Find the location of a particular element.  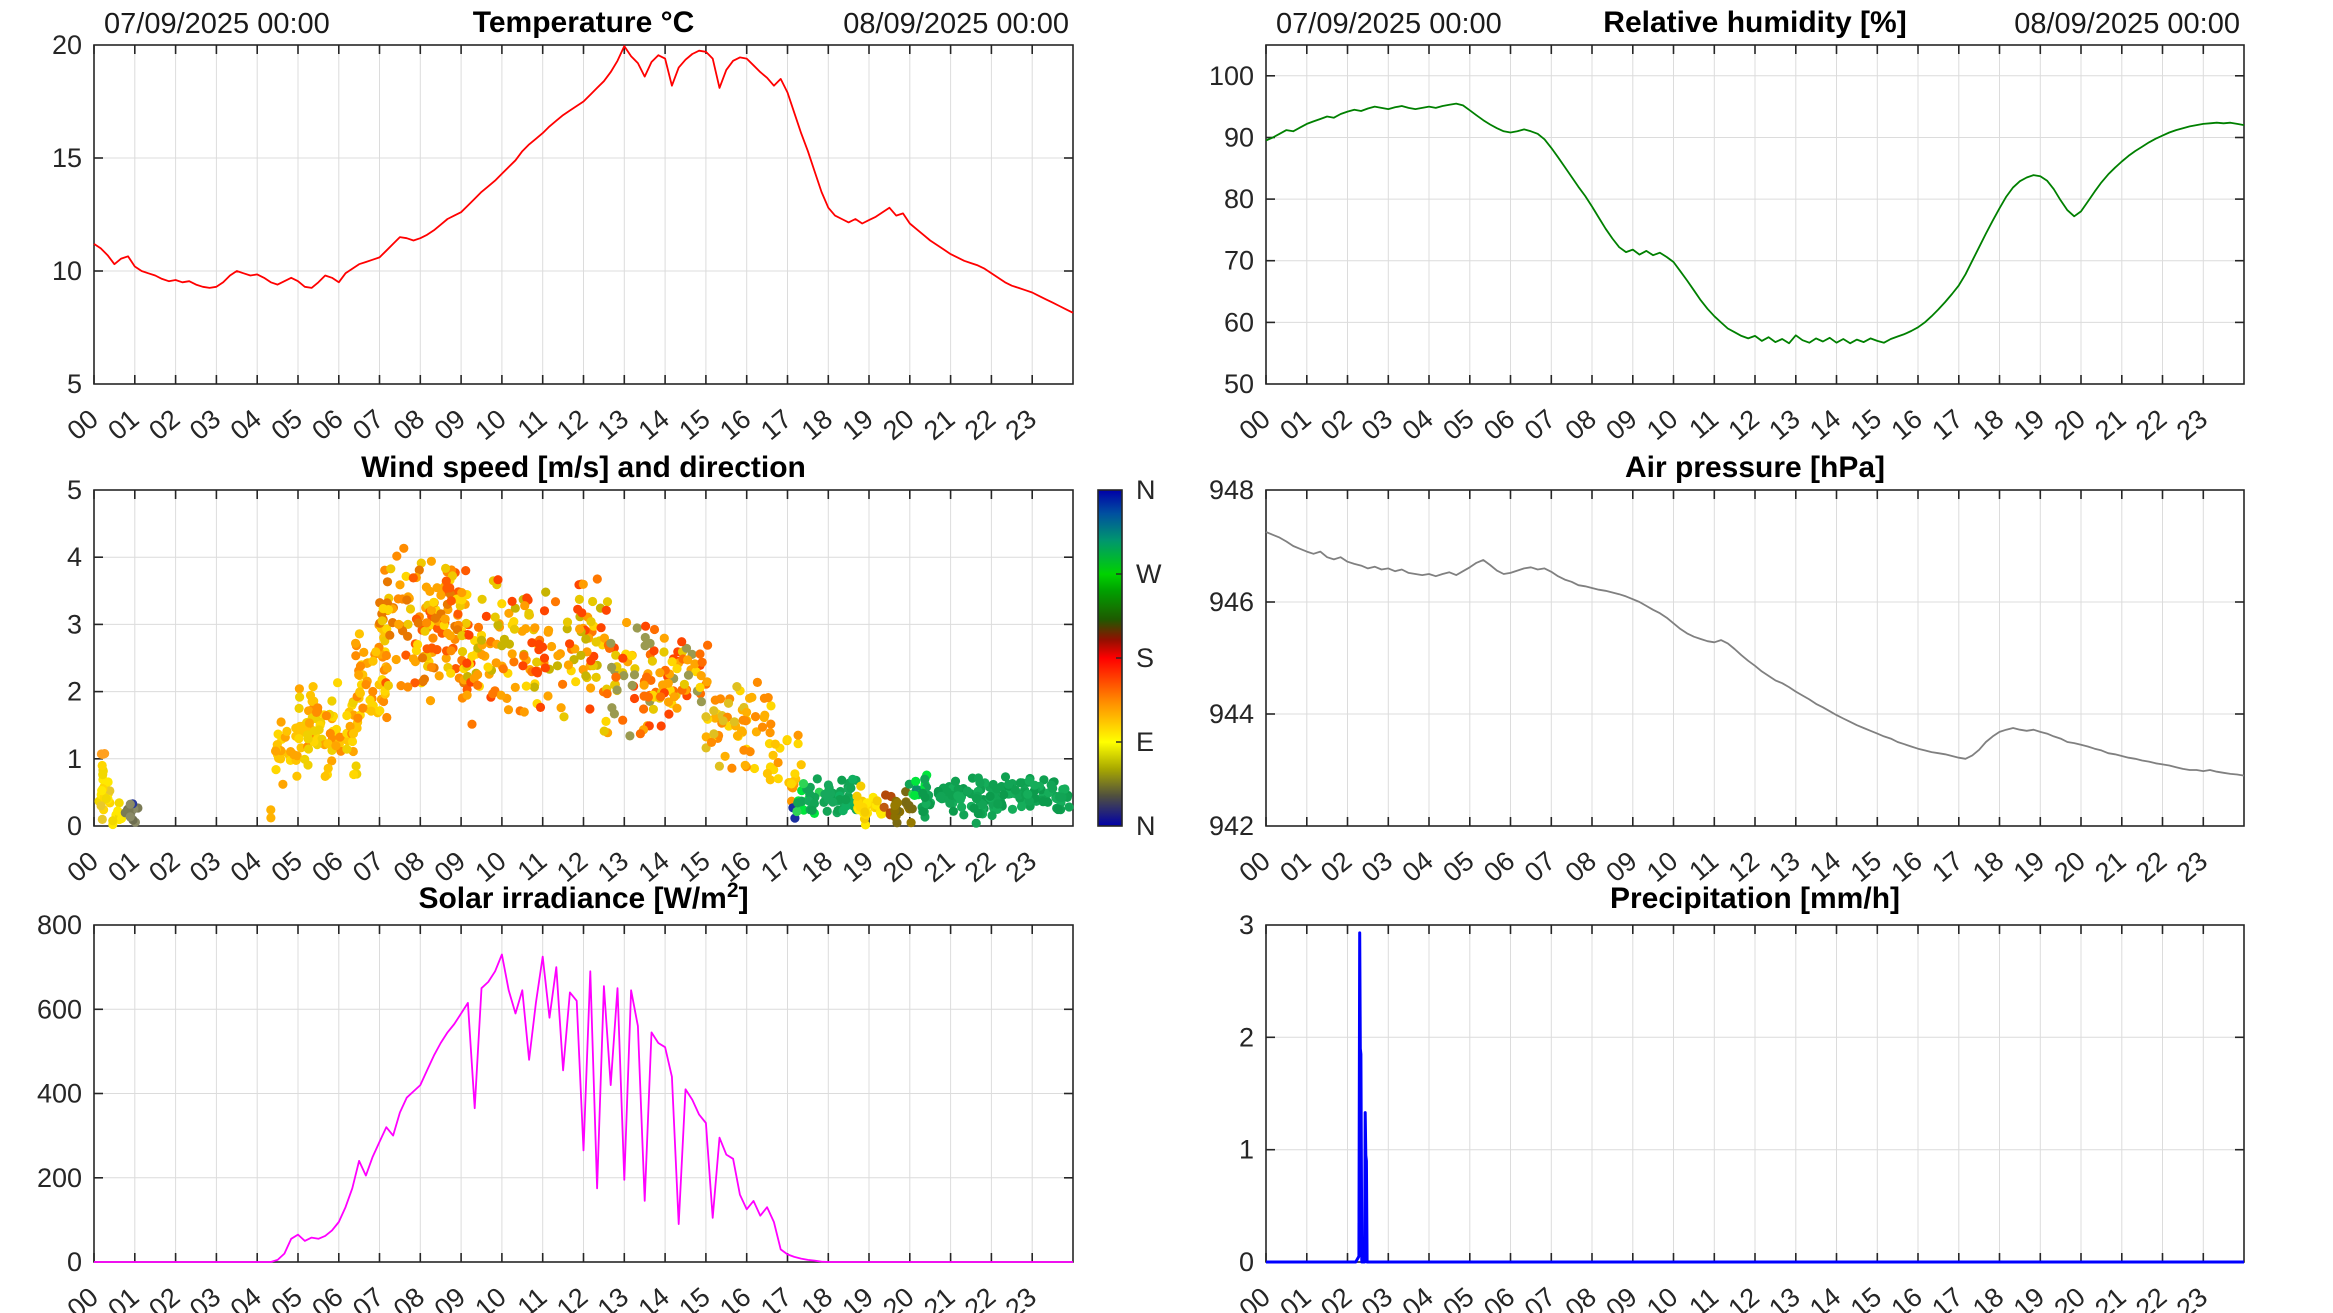

x-tick-label: 12 is located at coordinates (1744, 425).